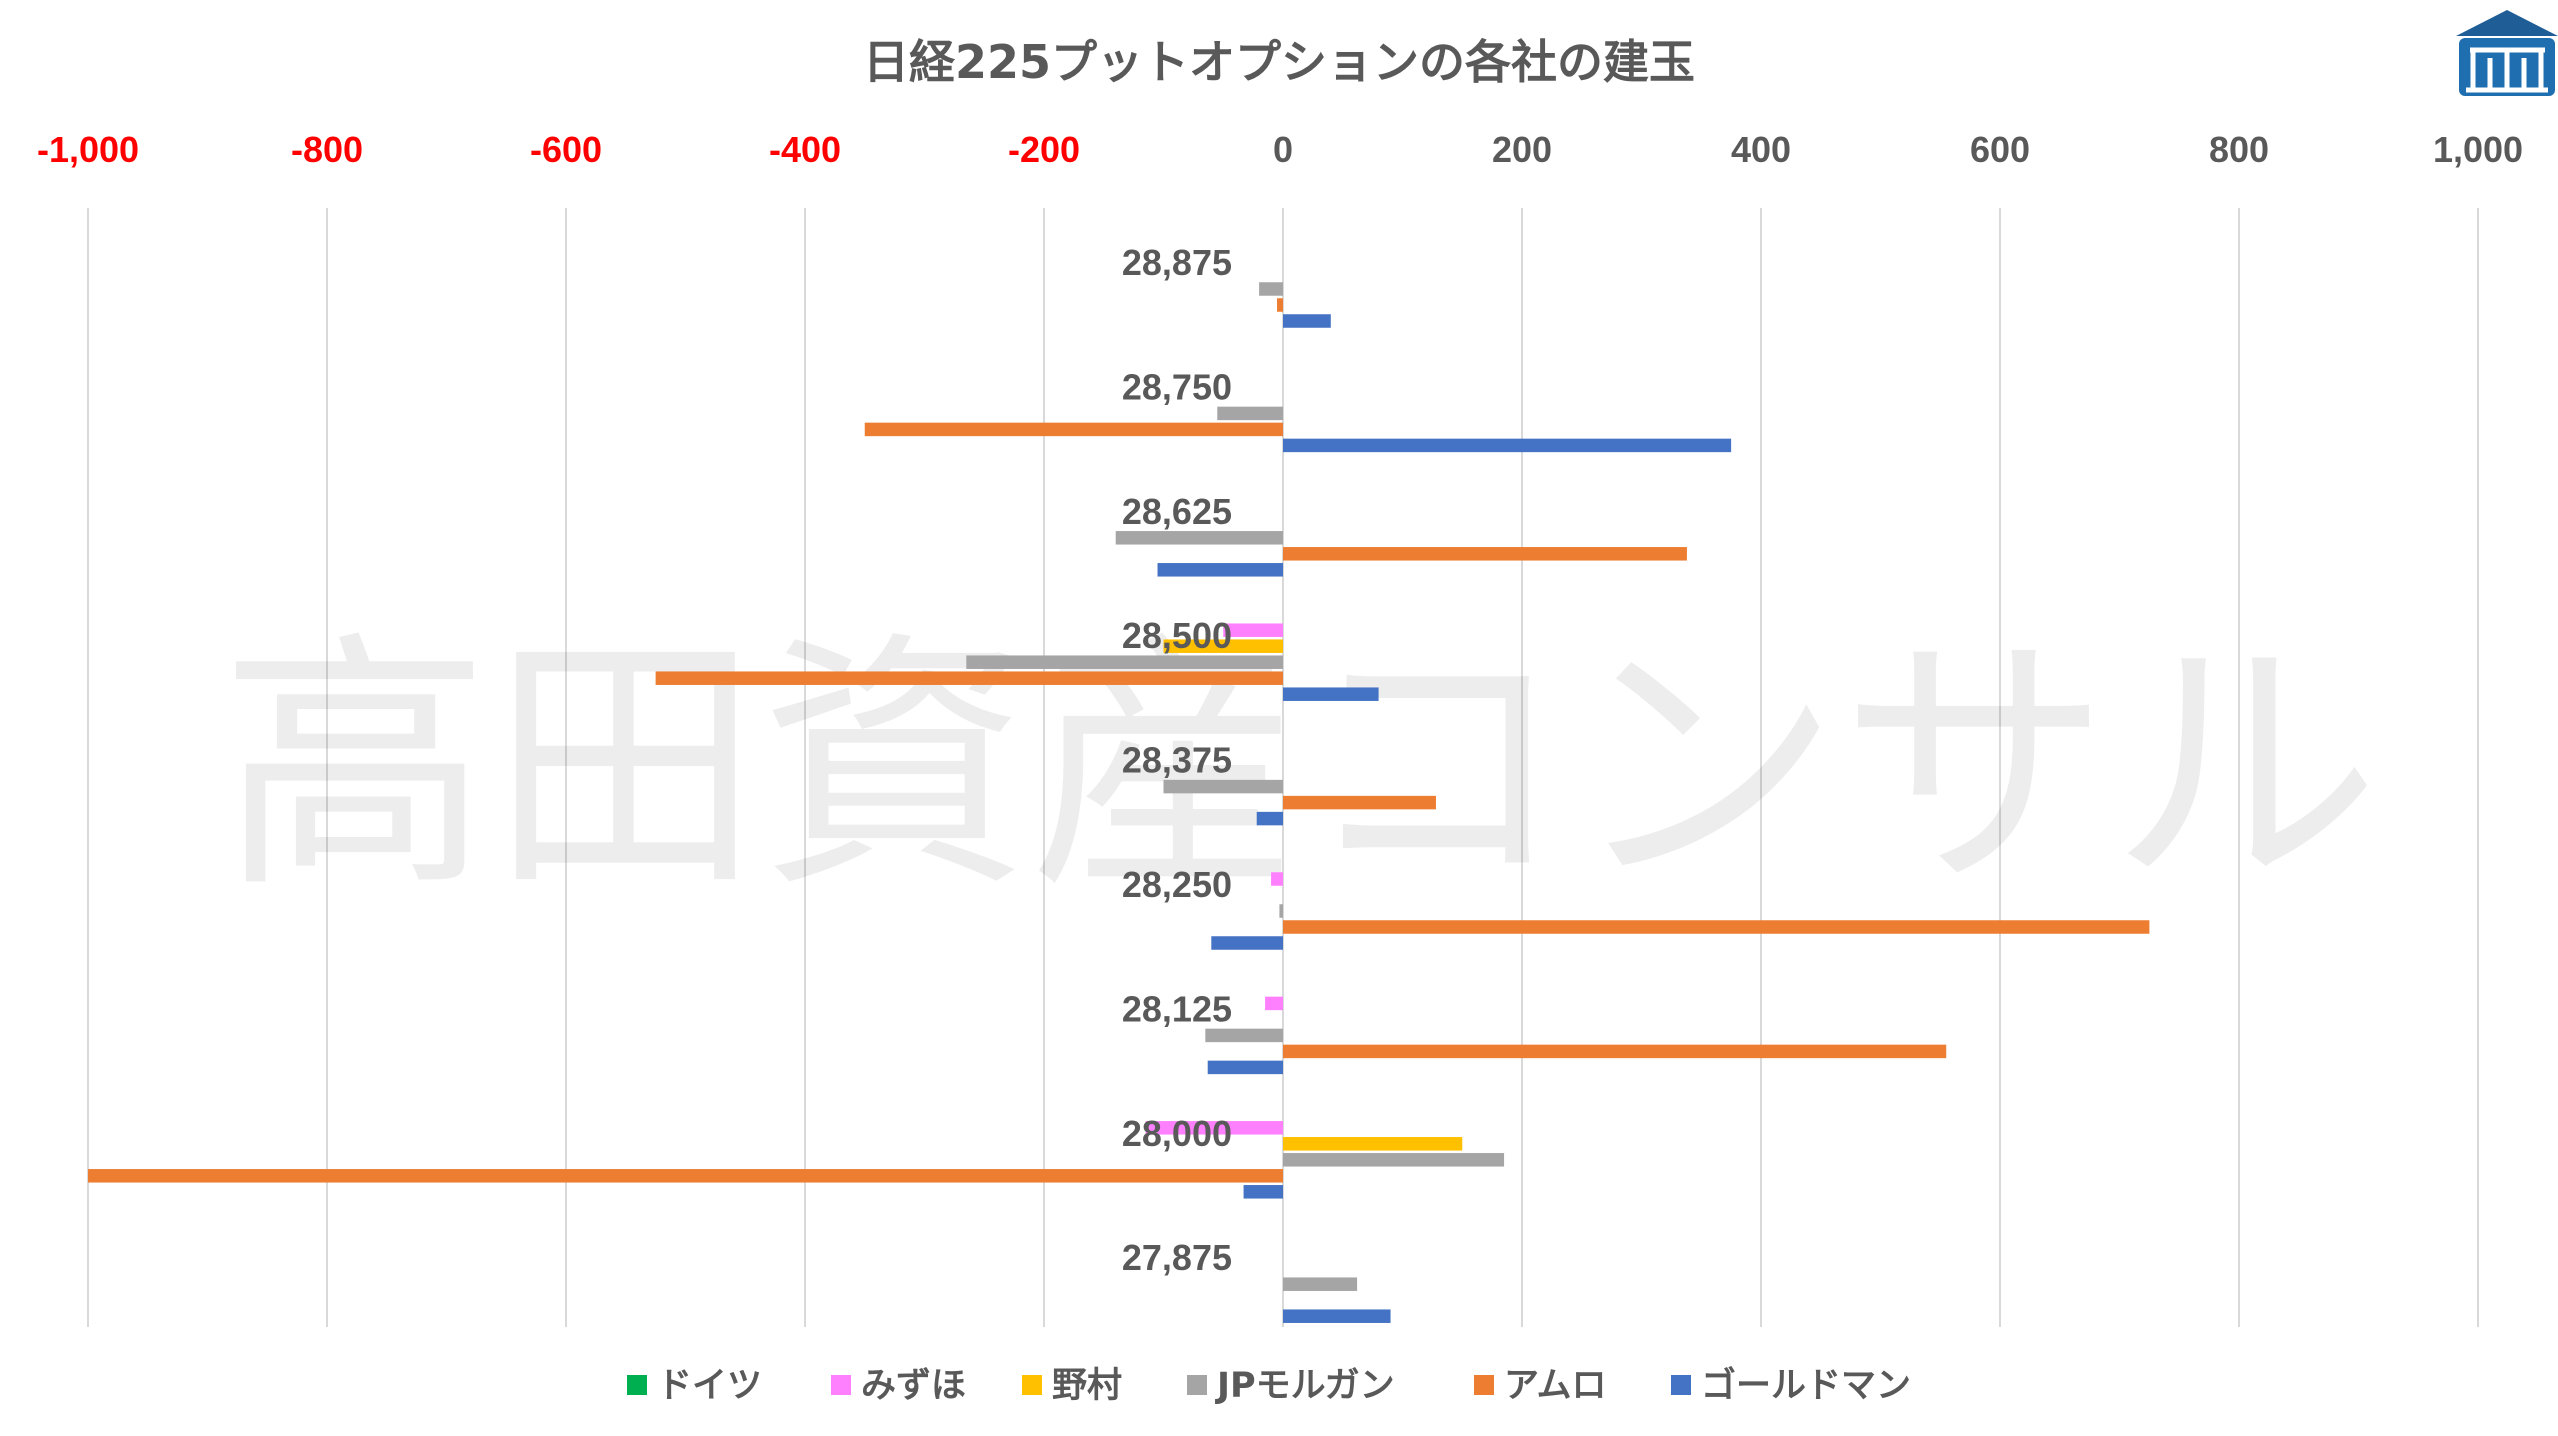 The height and width of the screenshot is (1436, 2558). I want to click on y-tick-label: 28,500, so click(1177, 635).